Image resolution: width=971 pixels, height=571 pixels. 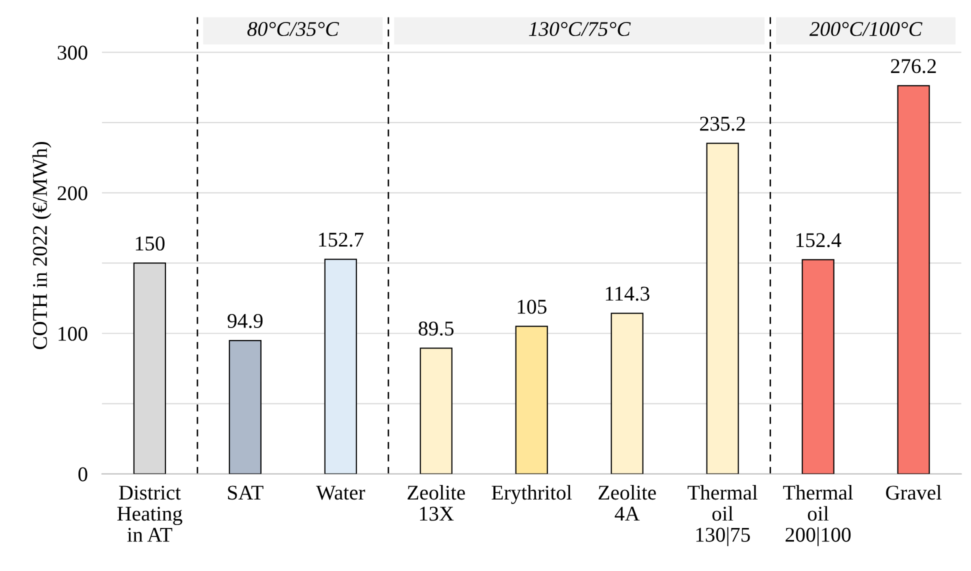 What do you see at coordinates (246, 493) in the screenshot?
I see `x-tick-label: SAT` at bounding box center [246, 493].